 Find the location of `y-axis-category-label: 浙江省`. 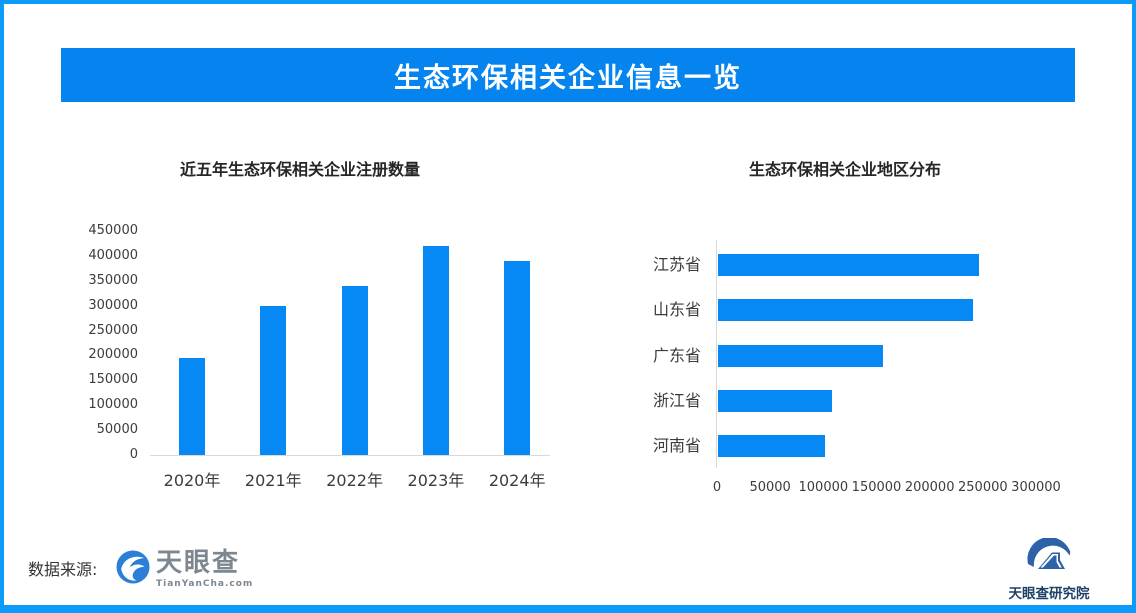

y-axis-category-label: 浙江省 is located at coordinates (676, 400).